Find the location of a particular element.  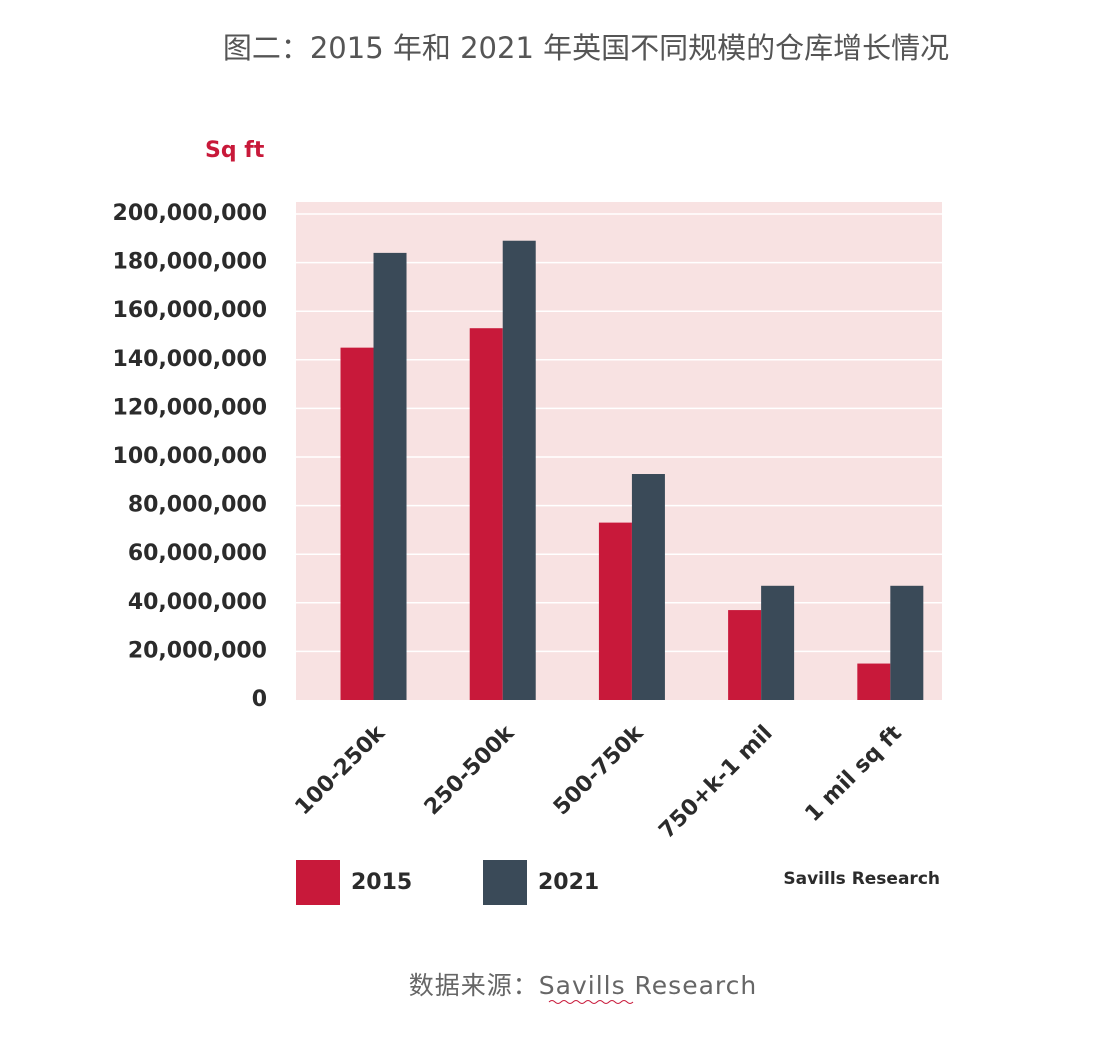

underline is located at coordinates (591, 1002).